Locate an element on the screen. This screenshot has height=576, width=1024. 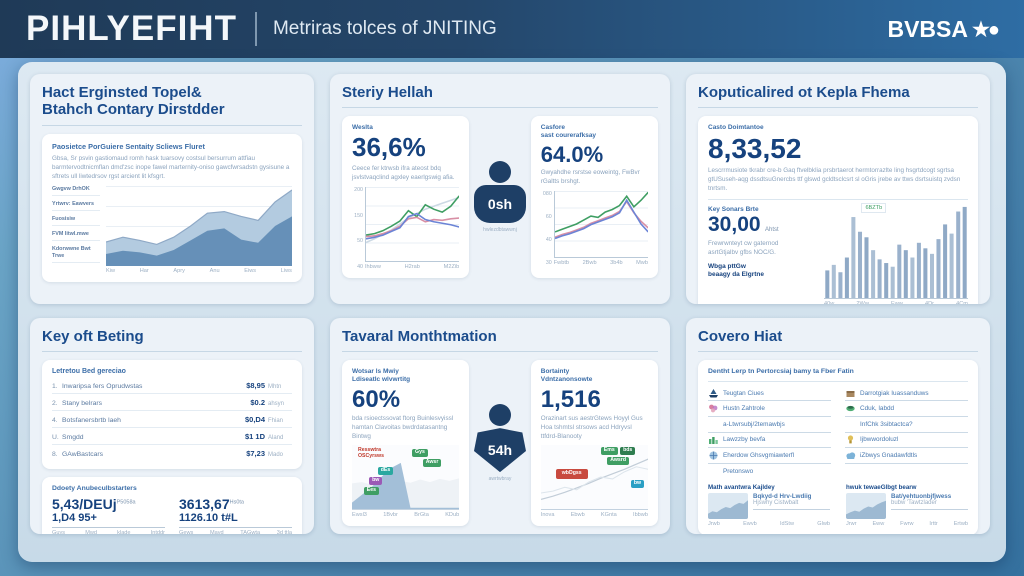
x-axis-ticks: Ihbww H2rab M2Zib is located at coordinates (412, 266).